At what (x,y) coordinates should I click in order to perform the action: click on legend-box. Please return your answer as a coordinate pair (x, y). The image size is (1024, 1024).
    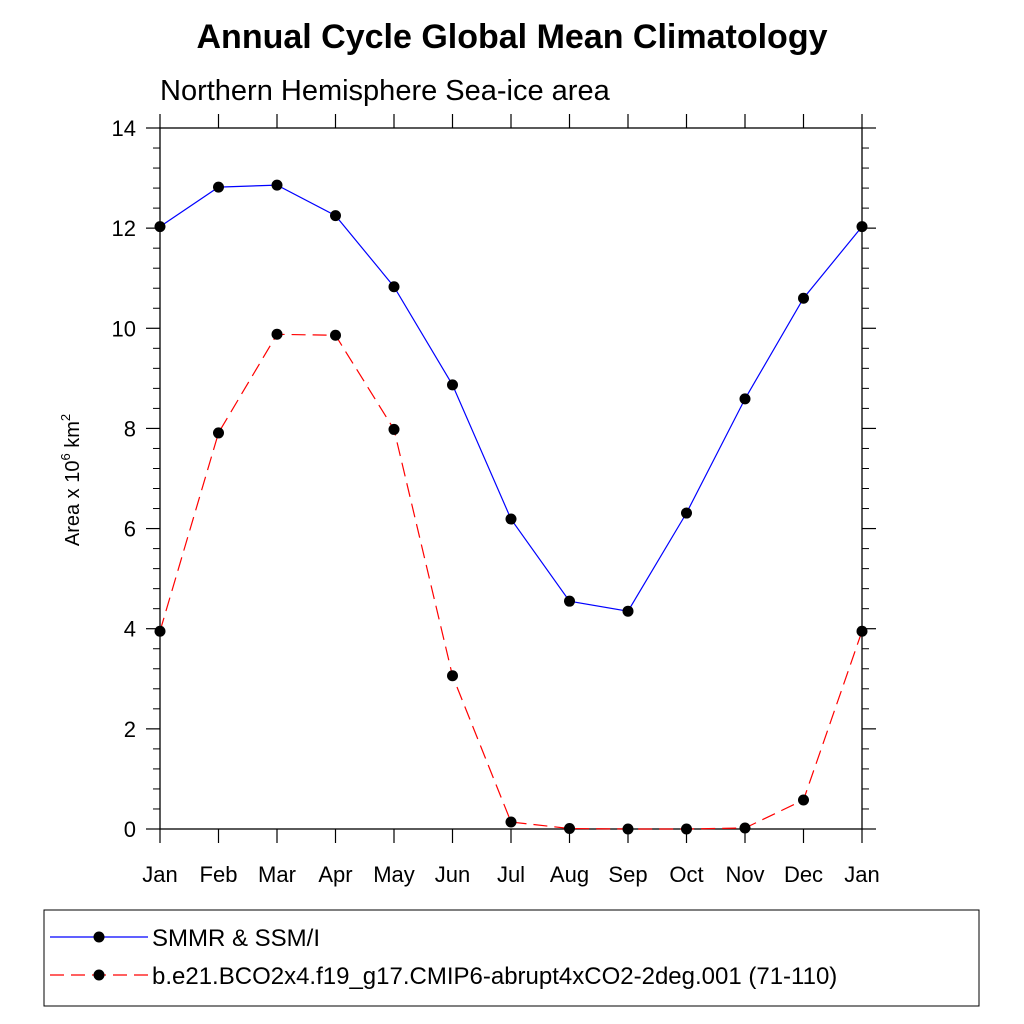
    Looking at the image, I should click on (511, 958).